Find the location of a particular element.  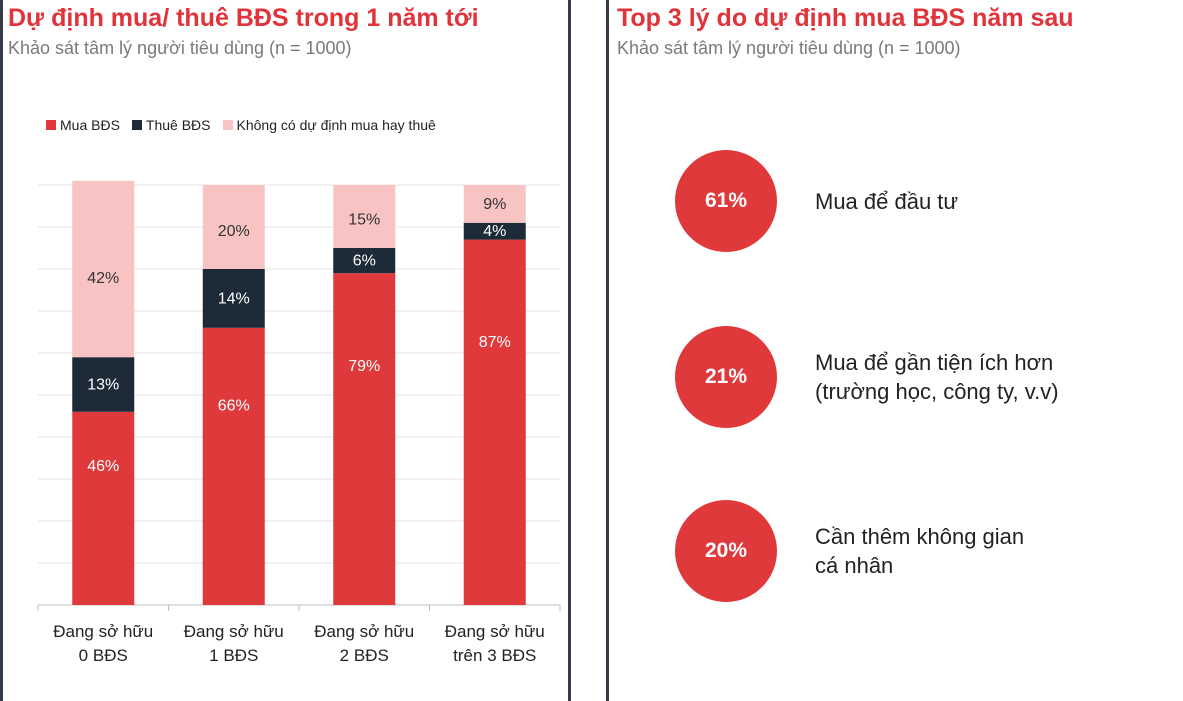

reason-text-line: (trường học, công ty, v.v) is located at coordinates (937, 391).